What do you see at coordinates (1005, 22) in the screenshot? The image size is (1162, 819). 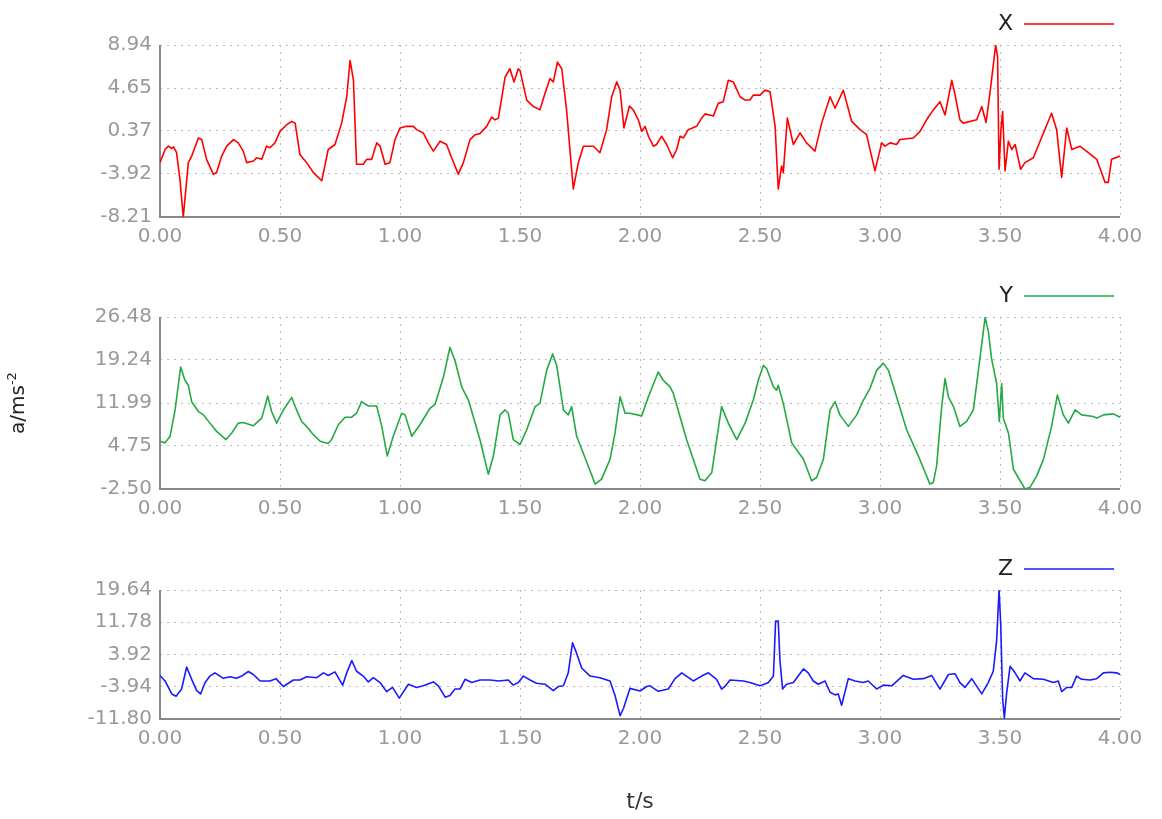 I see `legend-label: X` at bounding box center [1005, 22].